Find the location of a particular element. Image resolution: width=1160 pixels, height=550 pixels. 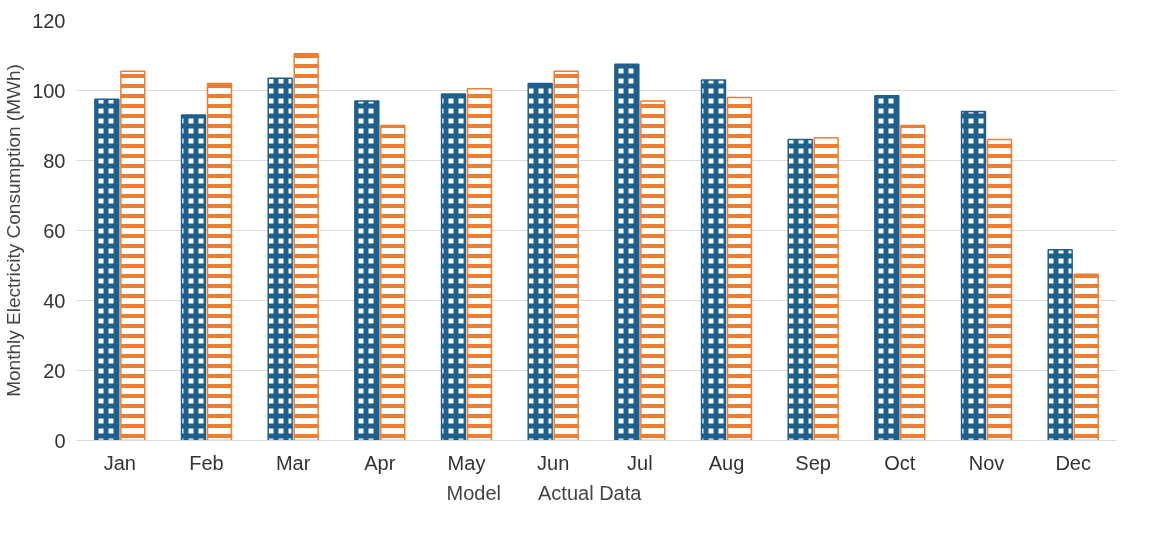

x-tick-label: Jul is located at coordinates (640, 462).